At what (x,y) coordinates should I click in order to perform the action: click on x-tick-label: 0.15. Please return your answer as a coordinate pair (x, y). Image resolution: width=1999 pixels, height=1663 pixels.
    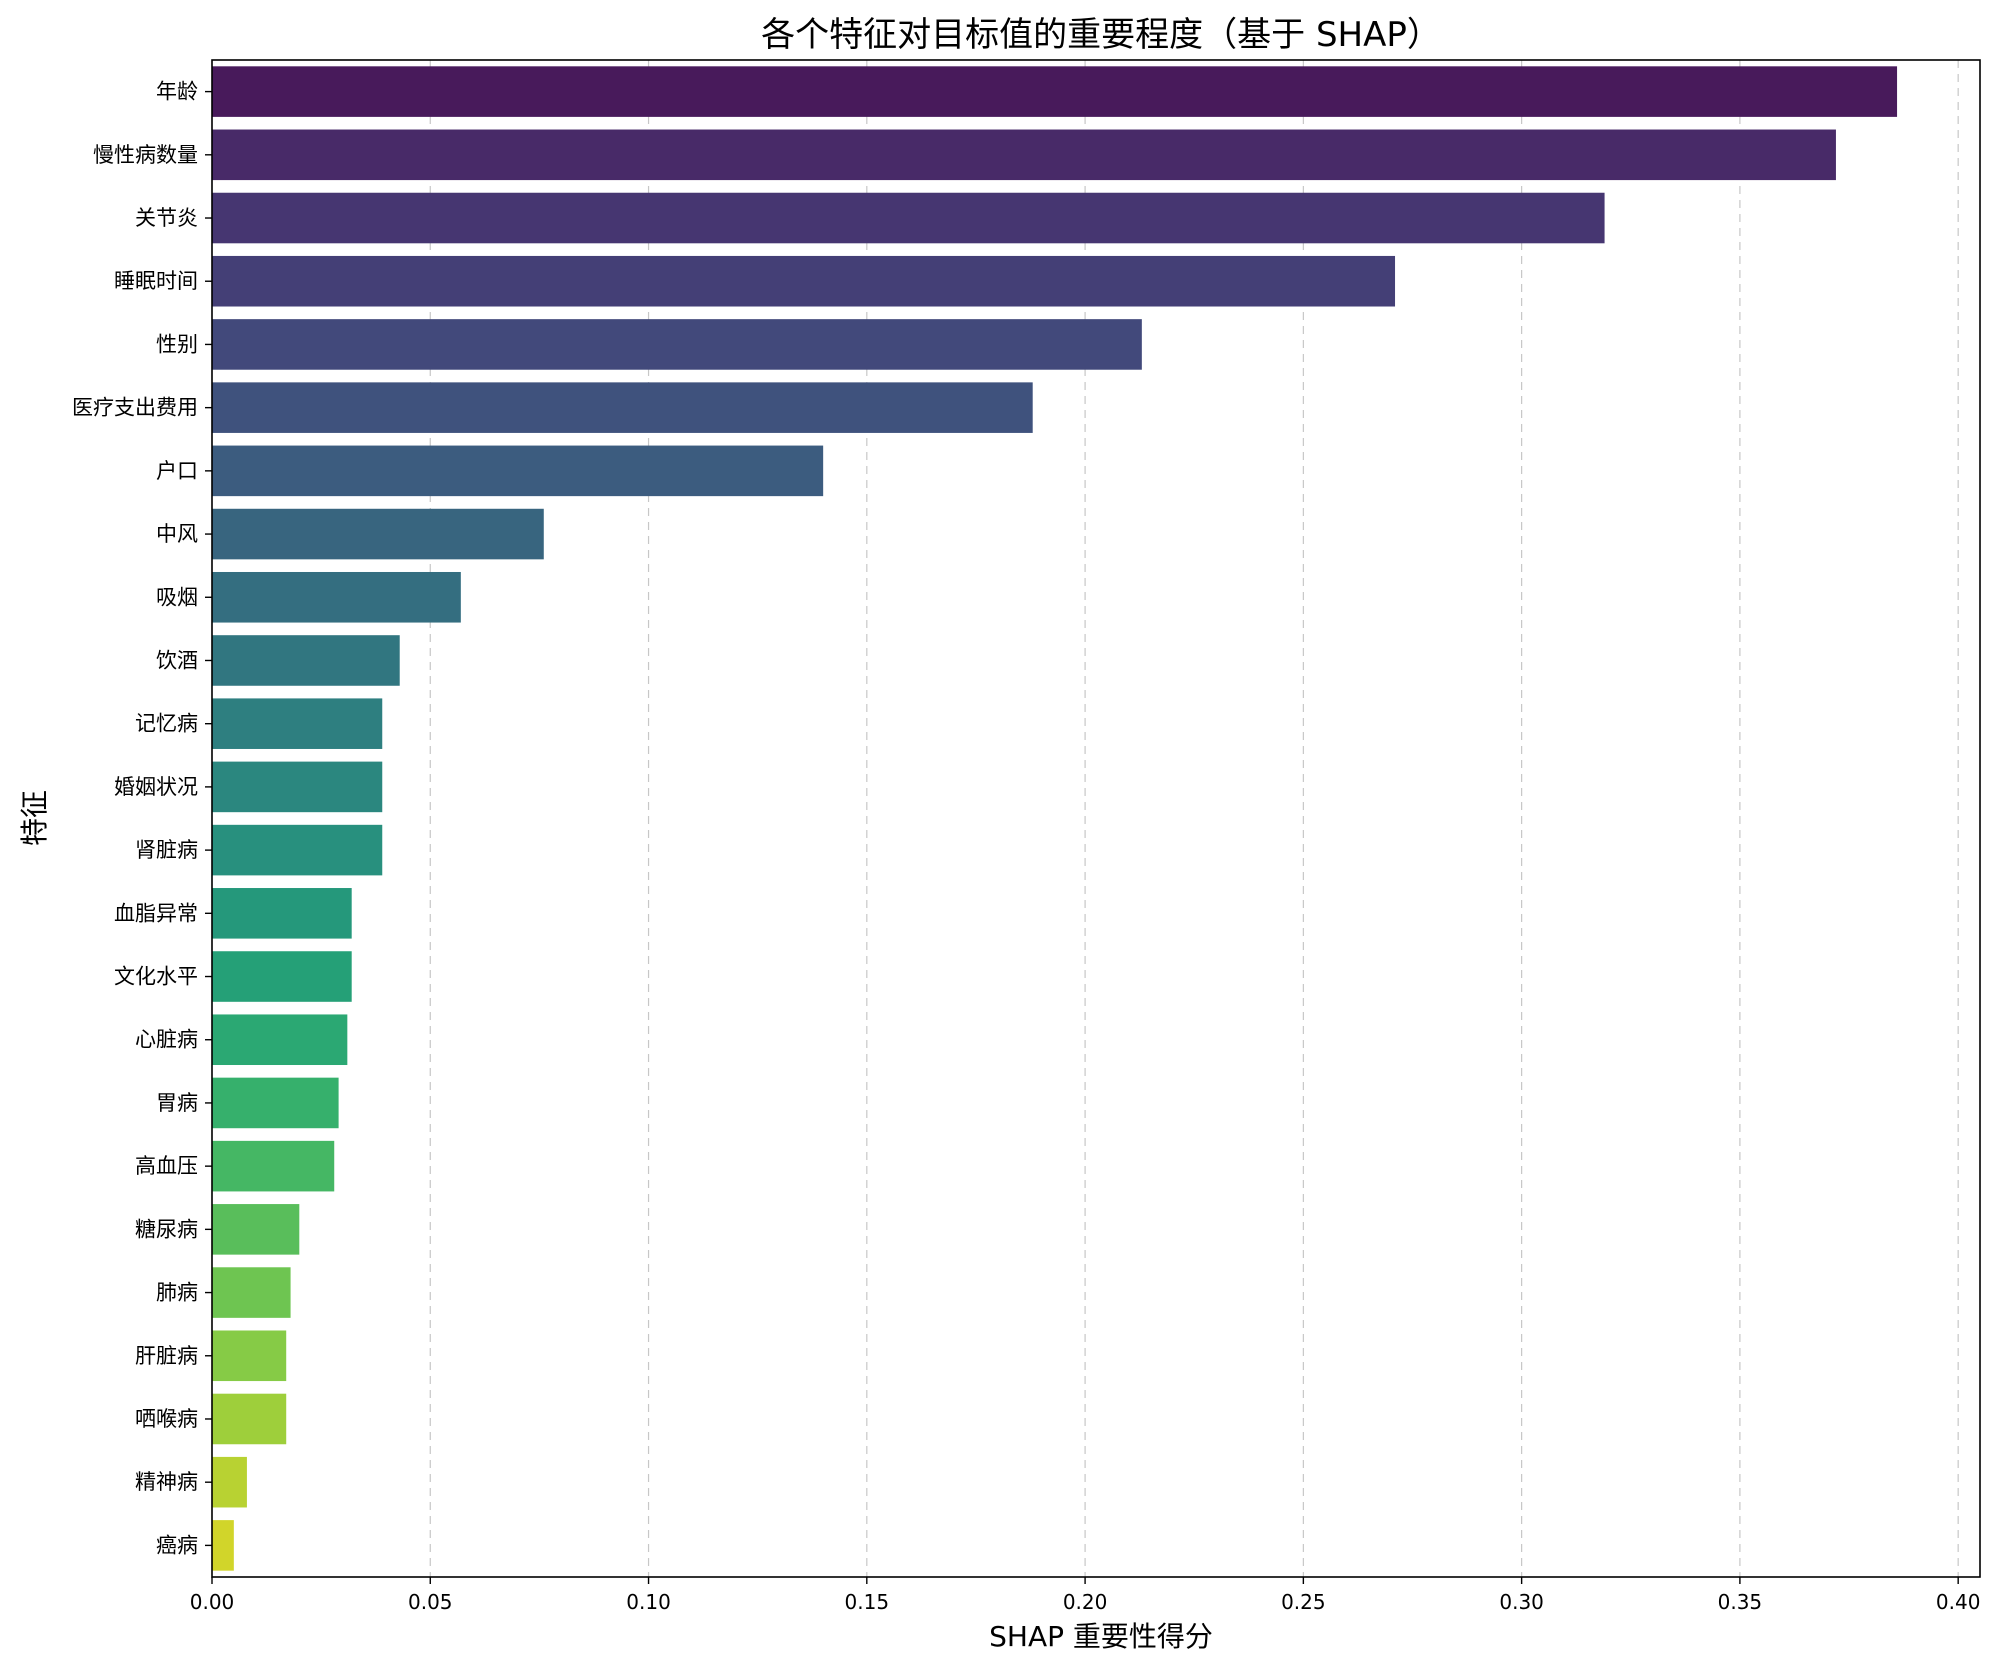
    Looking at the image, I should click on (867, 1602).